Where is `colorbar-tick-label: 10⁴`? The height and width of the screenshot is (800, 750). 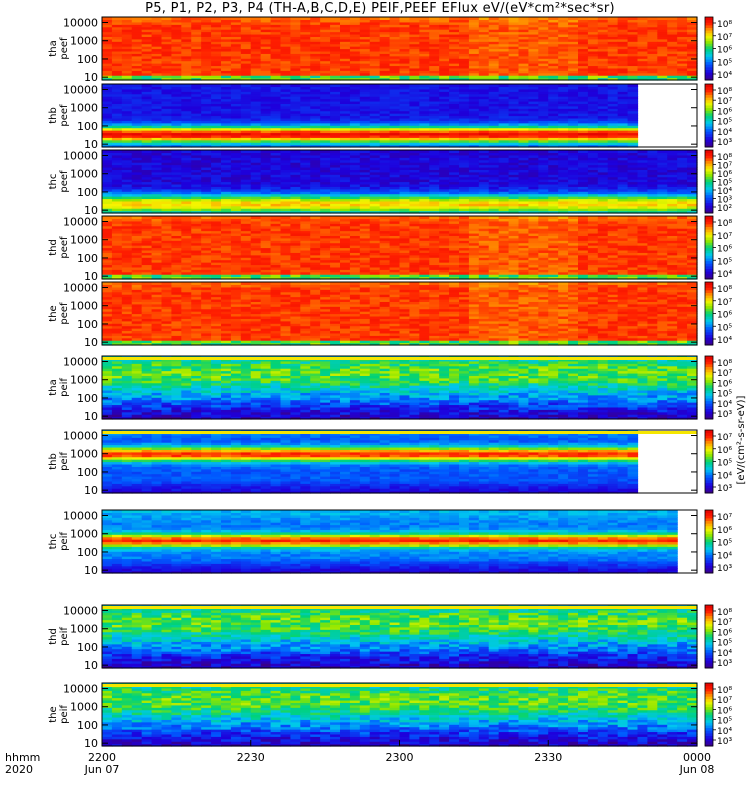
colorbar-tick-label: 10⁴ is located at coordinates (724, 76).